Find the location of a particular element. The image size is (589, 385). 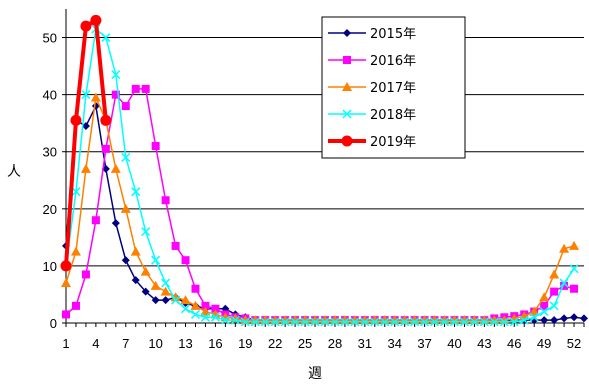

x-tick-label-22: 22 is located at coordinates (275, 343).